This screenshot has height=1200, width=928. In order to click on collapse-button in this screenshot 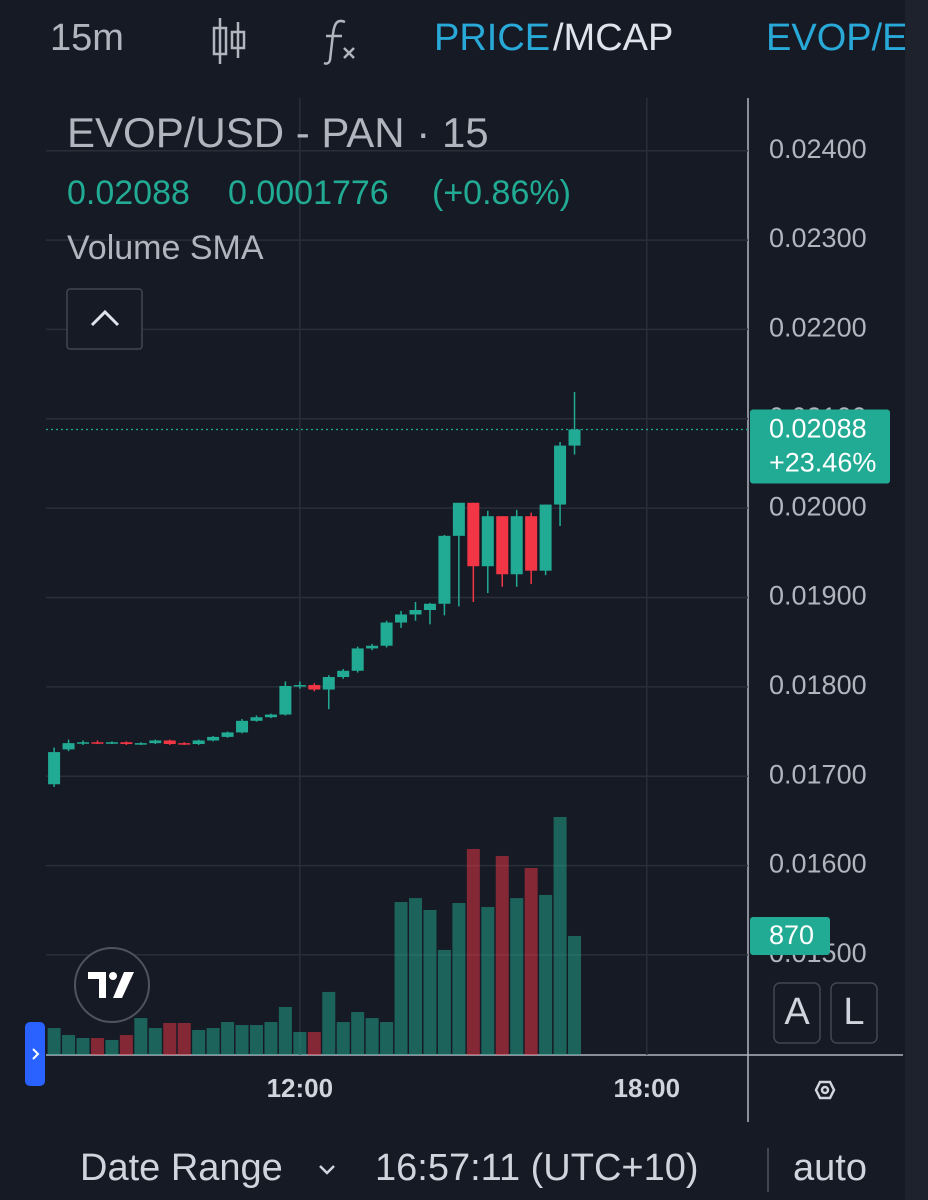, I will do `click(104, 319)`.